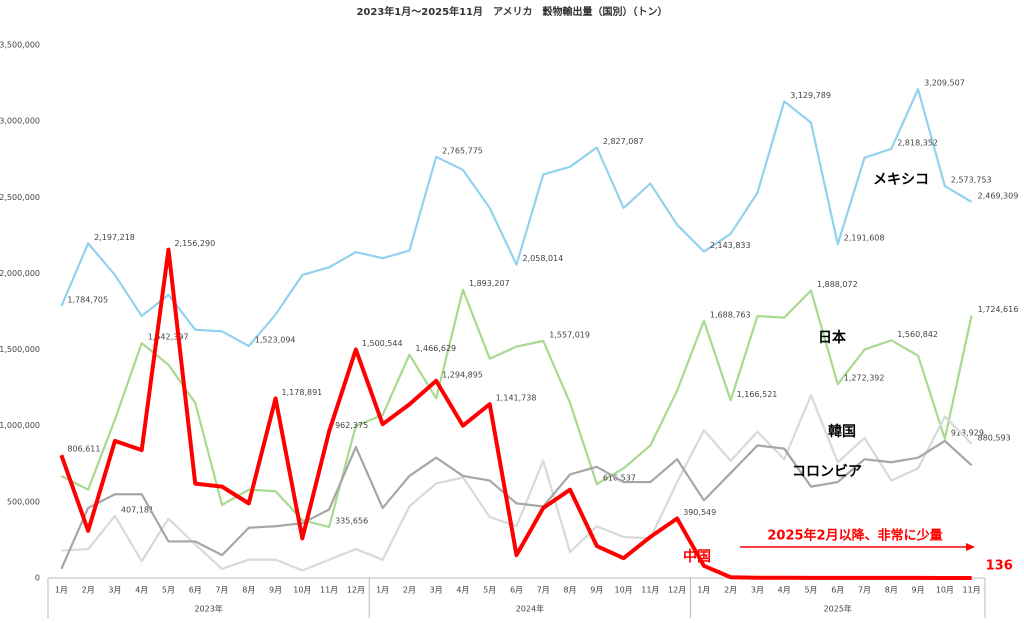  What do you see at coordinates (837, 284) in the screenshot?
I see `data-label: 1,888,072` at bounding box center [837, 284].